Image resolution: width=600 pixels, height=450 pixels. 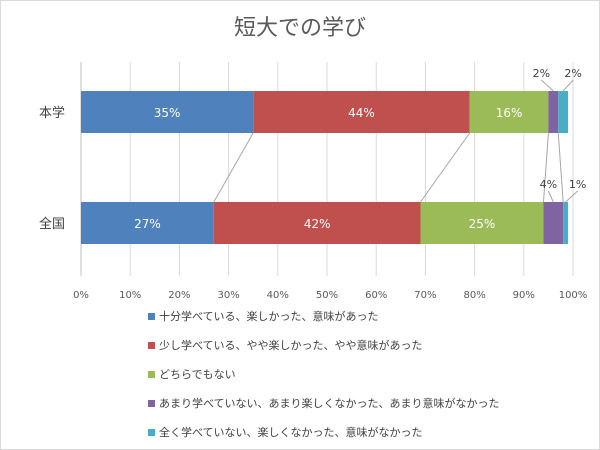 I want to click on x-tick-label: 70%, so click(x=425, y=295).